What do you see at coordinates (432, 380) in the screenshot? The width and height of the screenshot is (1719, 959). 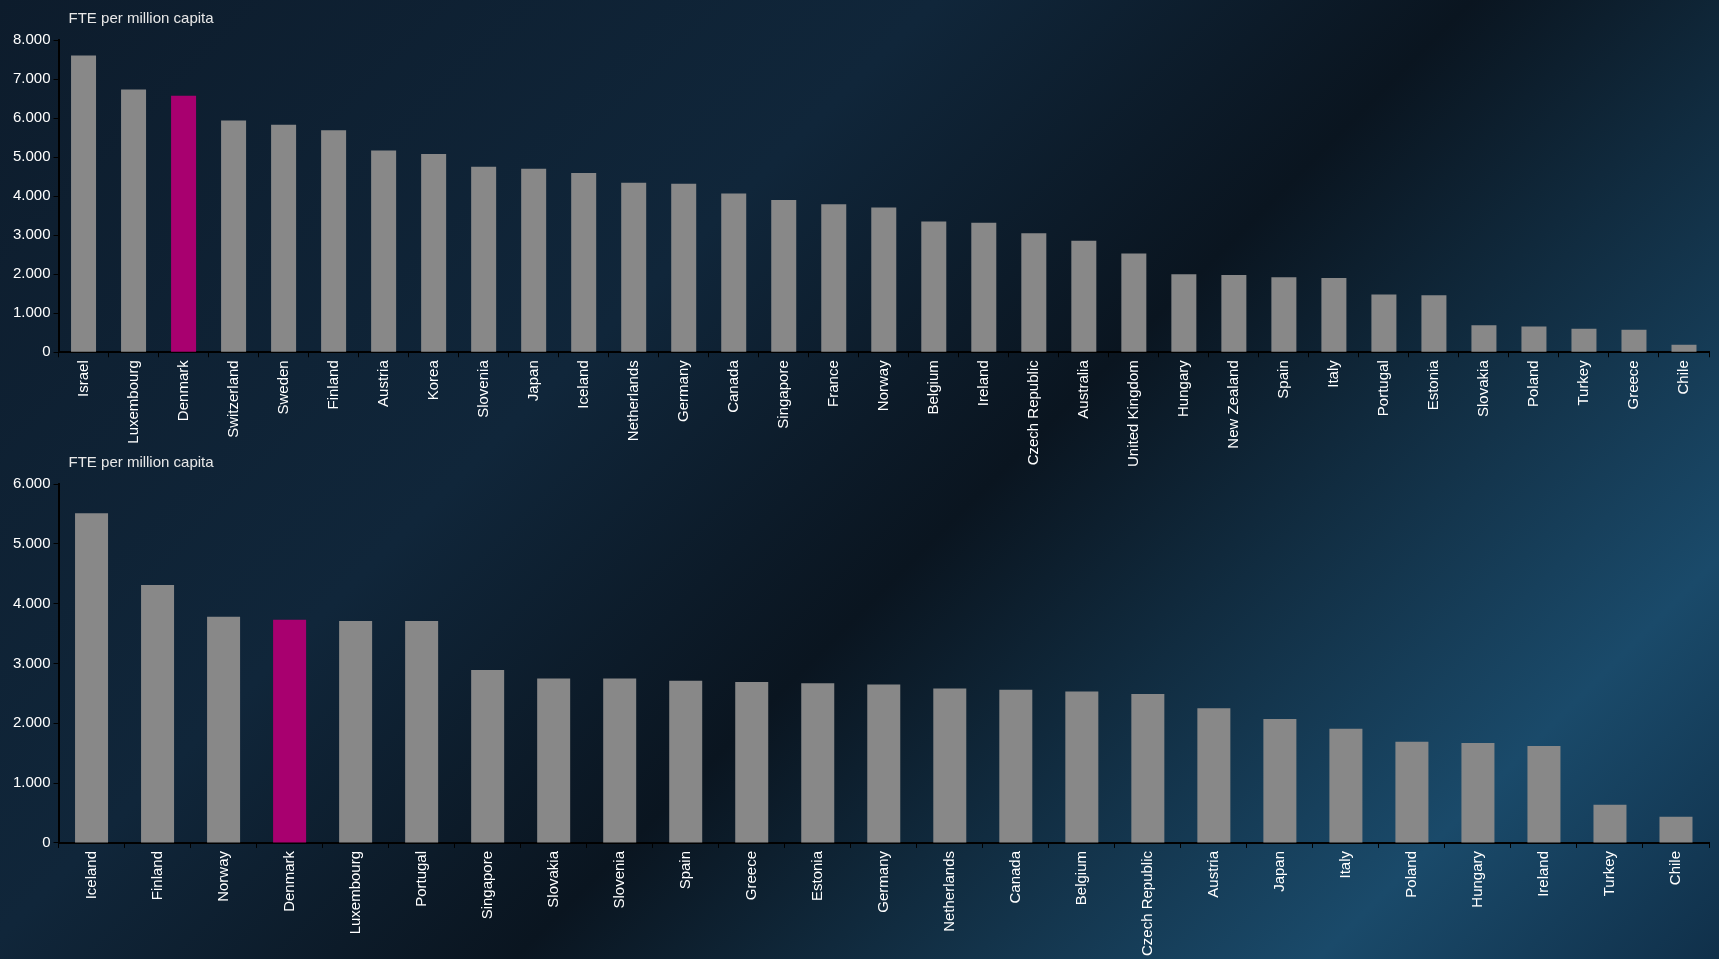 I see `x-tick-label: Korea` at bounding box center [432, 380].